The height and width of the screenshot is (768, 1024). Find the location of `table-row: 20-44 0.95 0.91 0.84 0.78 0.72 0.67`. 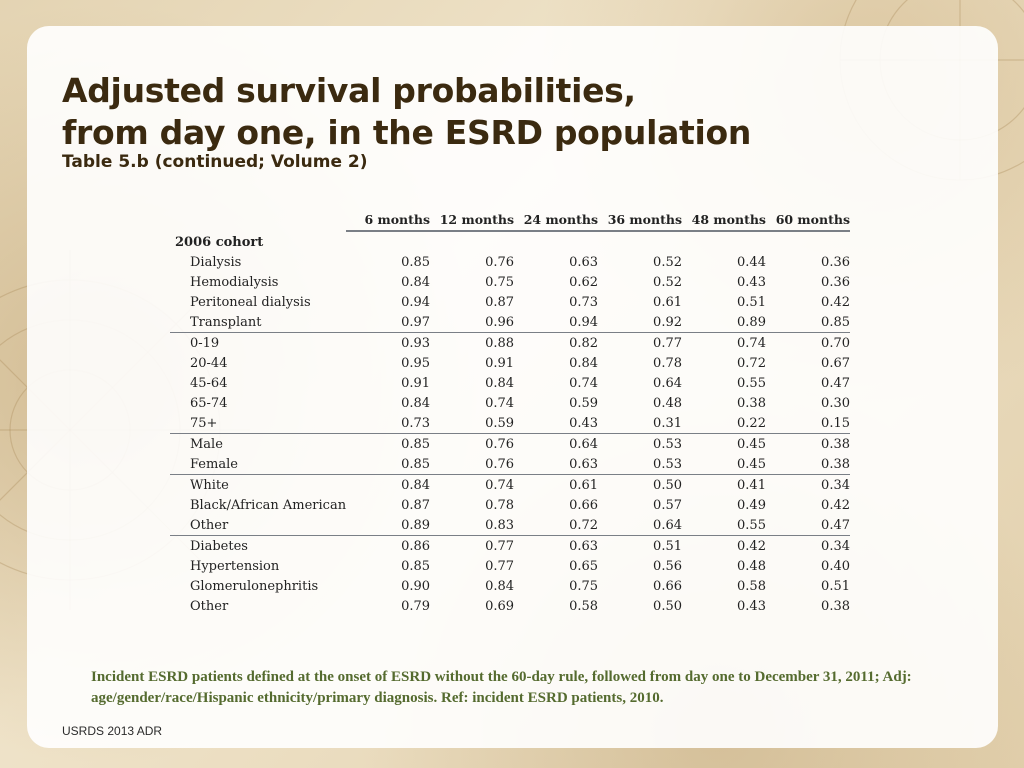

table-row: 20-44 0.95 0.91 0.84 0.78 0.72 0.67 is located at coordinates (510, 363).